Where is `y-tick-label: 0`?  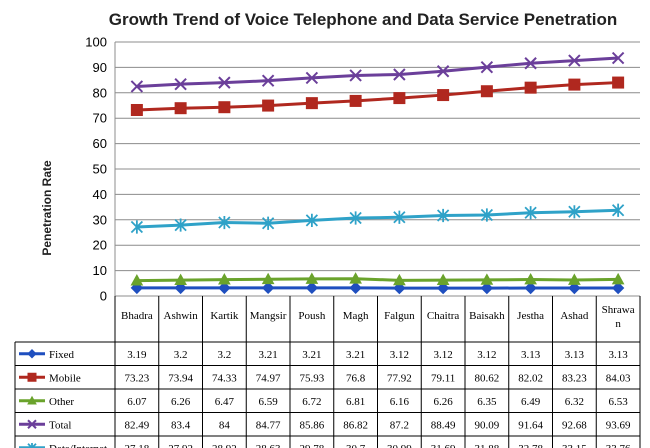
y-tick-label: 0 is located at coordinates (103, 296).